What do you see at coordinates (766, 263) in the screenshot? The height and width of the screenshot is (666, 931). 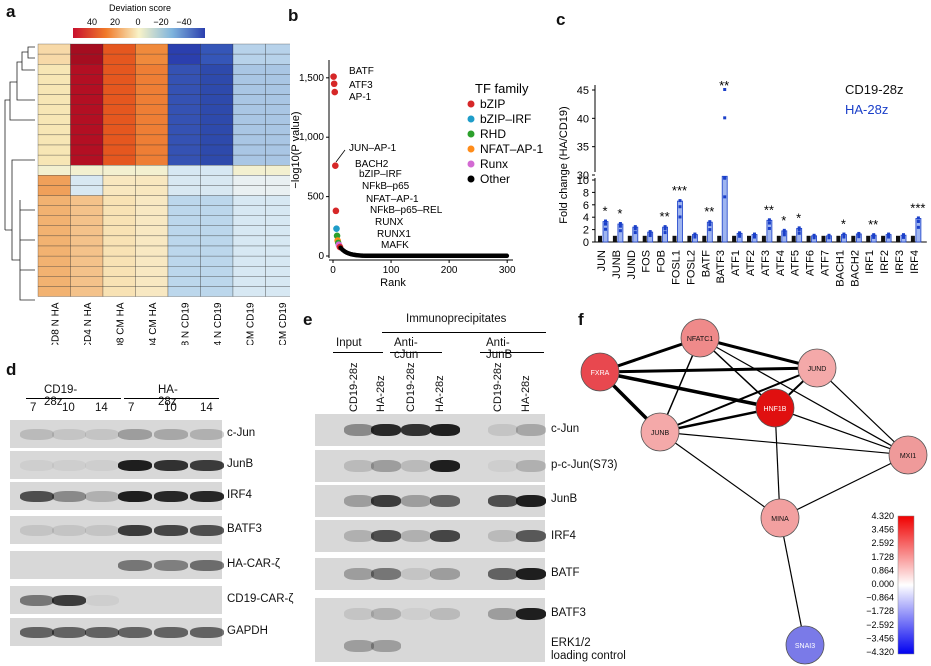 I see `category-label: ATF3` at bounding box center [766, 263].